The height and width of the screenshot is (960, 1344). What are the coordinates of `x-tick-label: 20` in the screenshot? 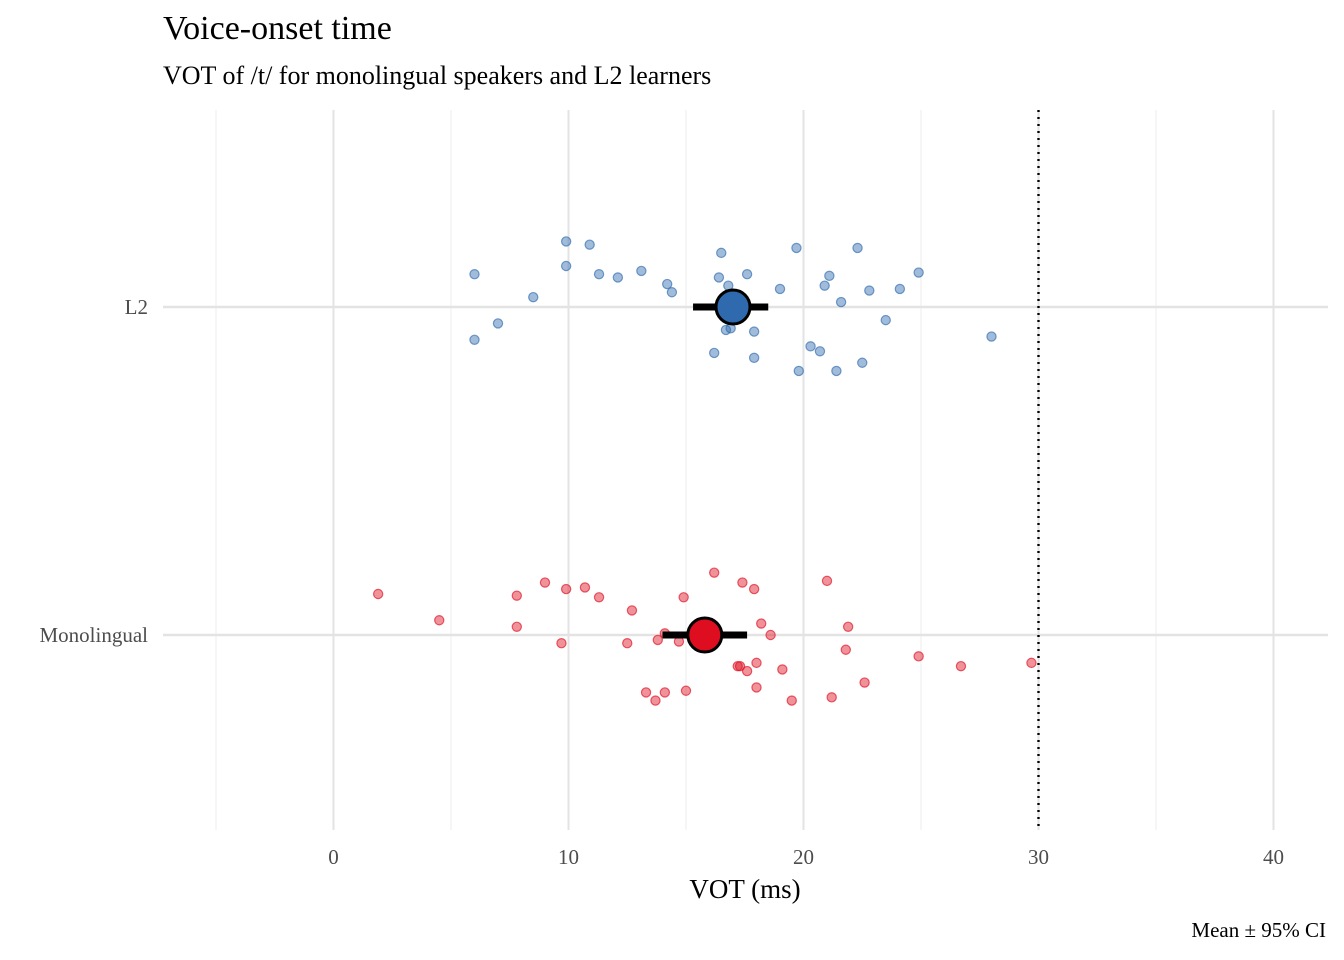 It's located at (803, 857).